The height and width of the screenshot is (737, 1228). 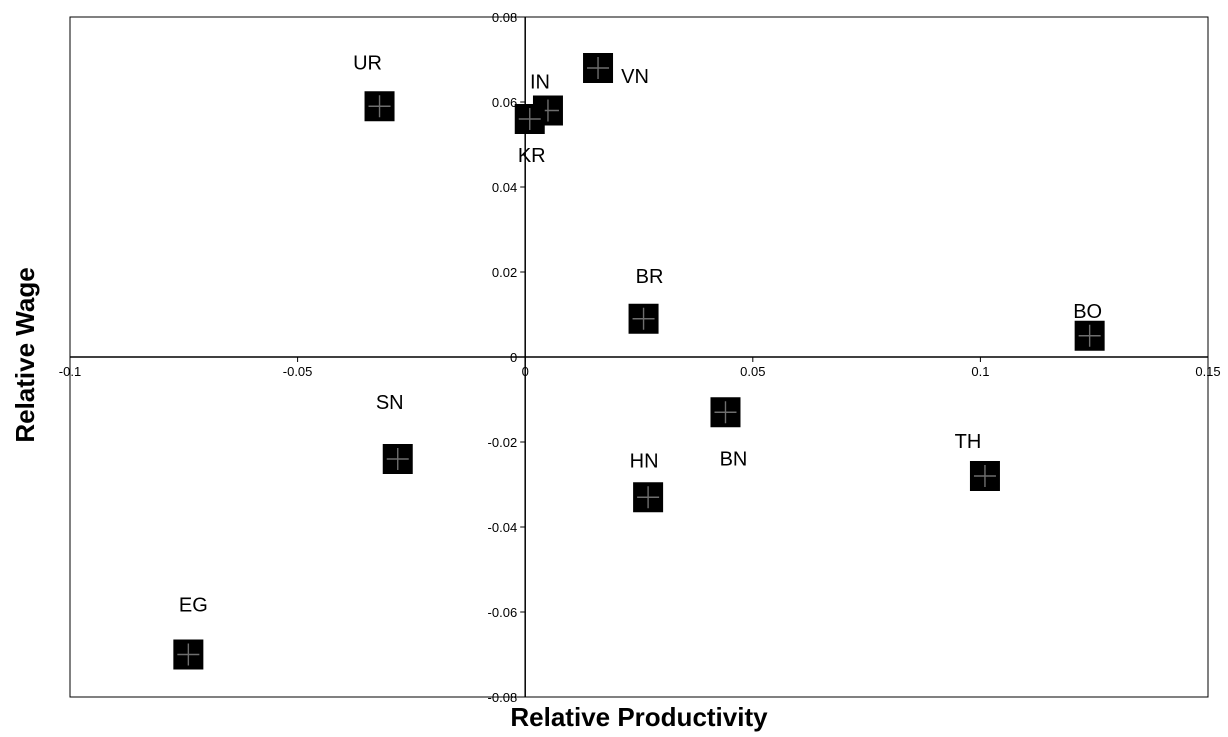 What do you see at coordinates (298, 371) in the screenshot?
I see `x-tick-label: -0.05` at bounding box center [298, 371].